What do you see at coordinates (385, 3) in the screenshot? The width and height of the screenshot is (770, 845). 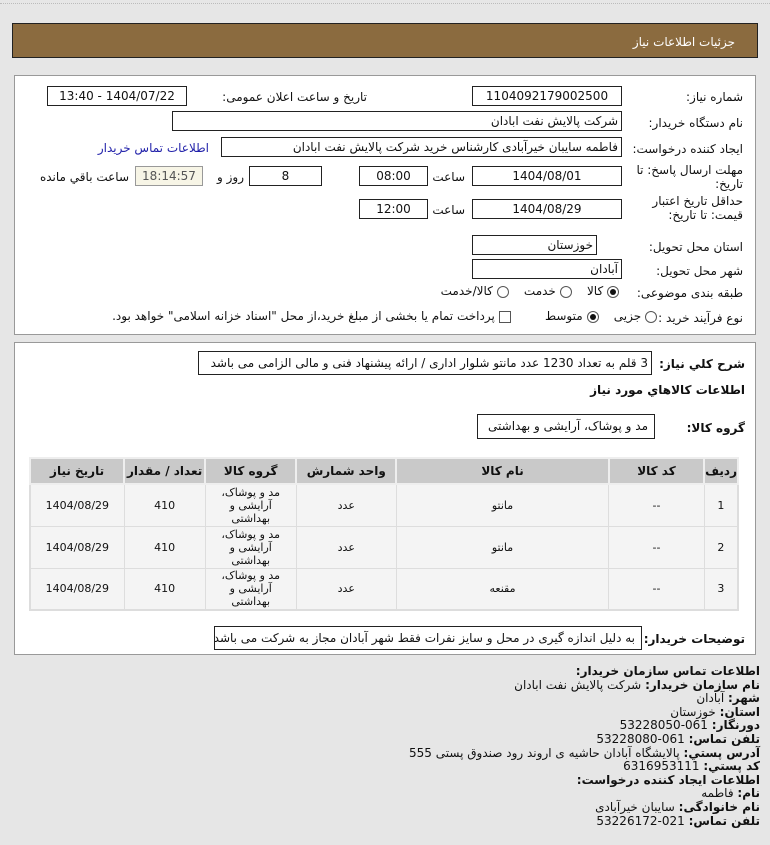 I see `top-divider` at bounding box center [385, 3].